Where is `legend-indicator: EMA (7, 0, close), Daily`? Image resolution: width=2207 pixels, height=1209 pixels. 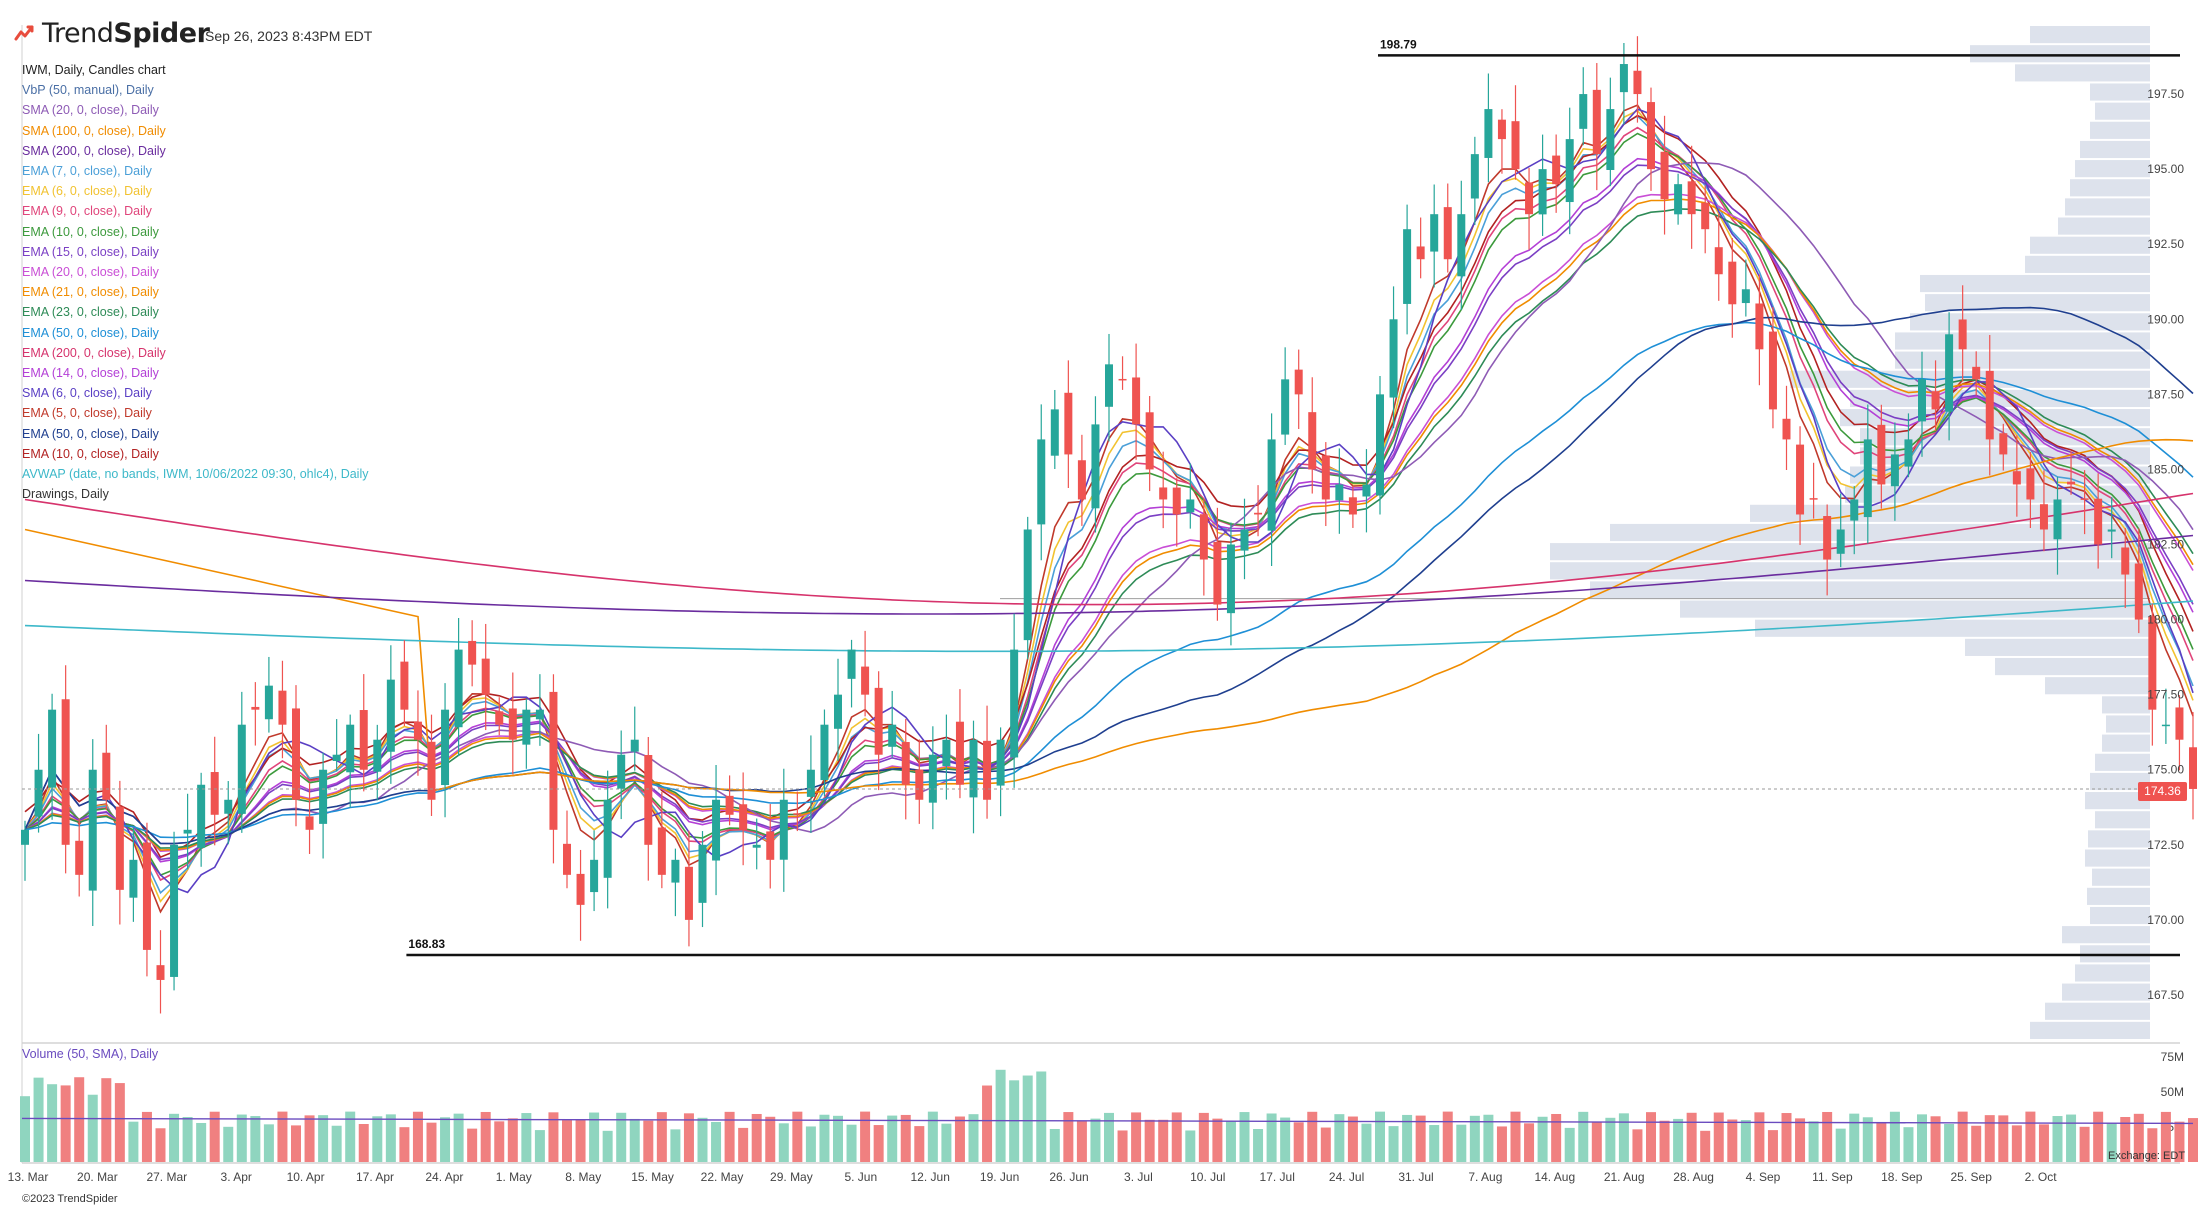
legend-indicator: EMA (7, 0, close), Daily is located at coordinates (87, 171).